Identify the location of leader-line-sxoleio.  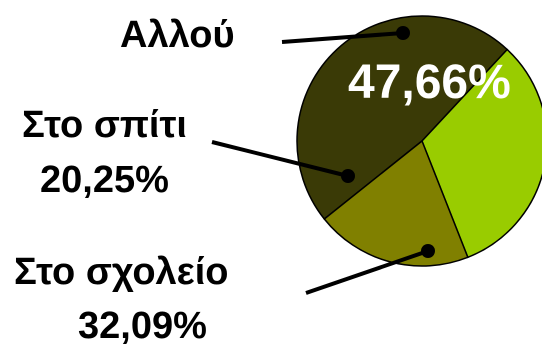
(367, 272).